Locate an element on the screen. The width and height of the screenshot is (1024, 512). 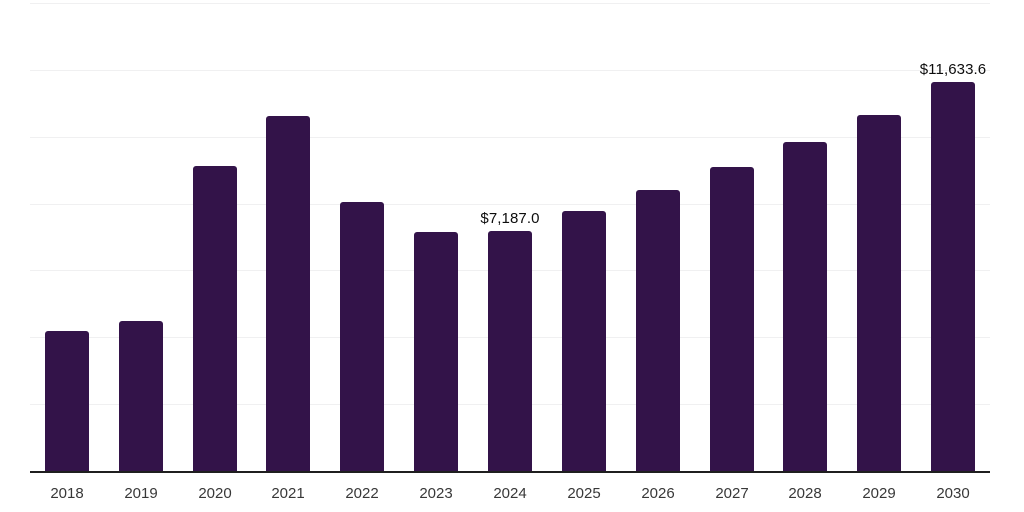
bar-2025 is located at coordinates (584, 341).